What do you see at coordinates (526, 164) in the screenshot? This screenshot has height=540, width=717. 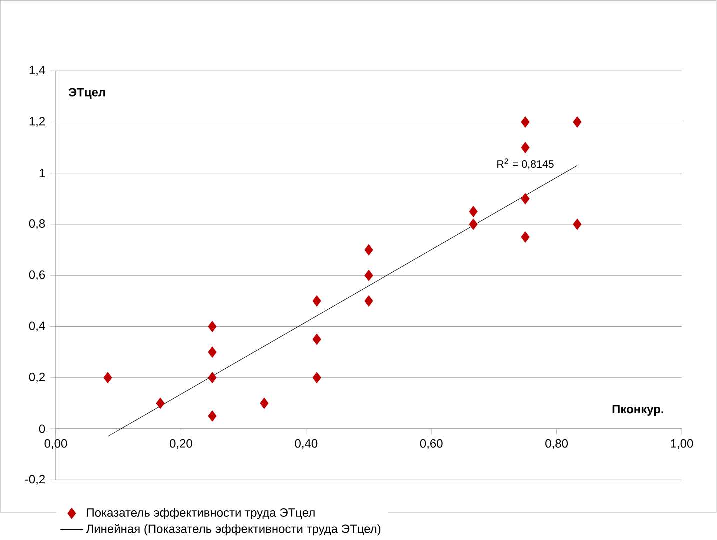 I see `annotation: R$^{2}$ = 0,8145` at bounding box center [526, 164].